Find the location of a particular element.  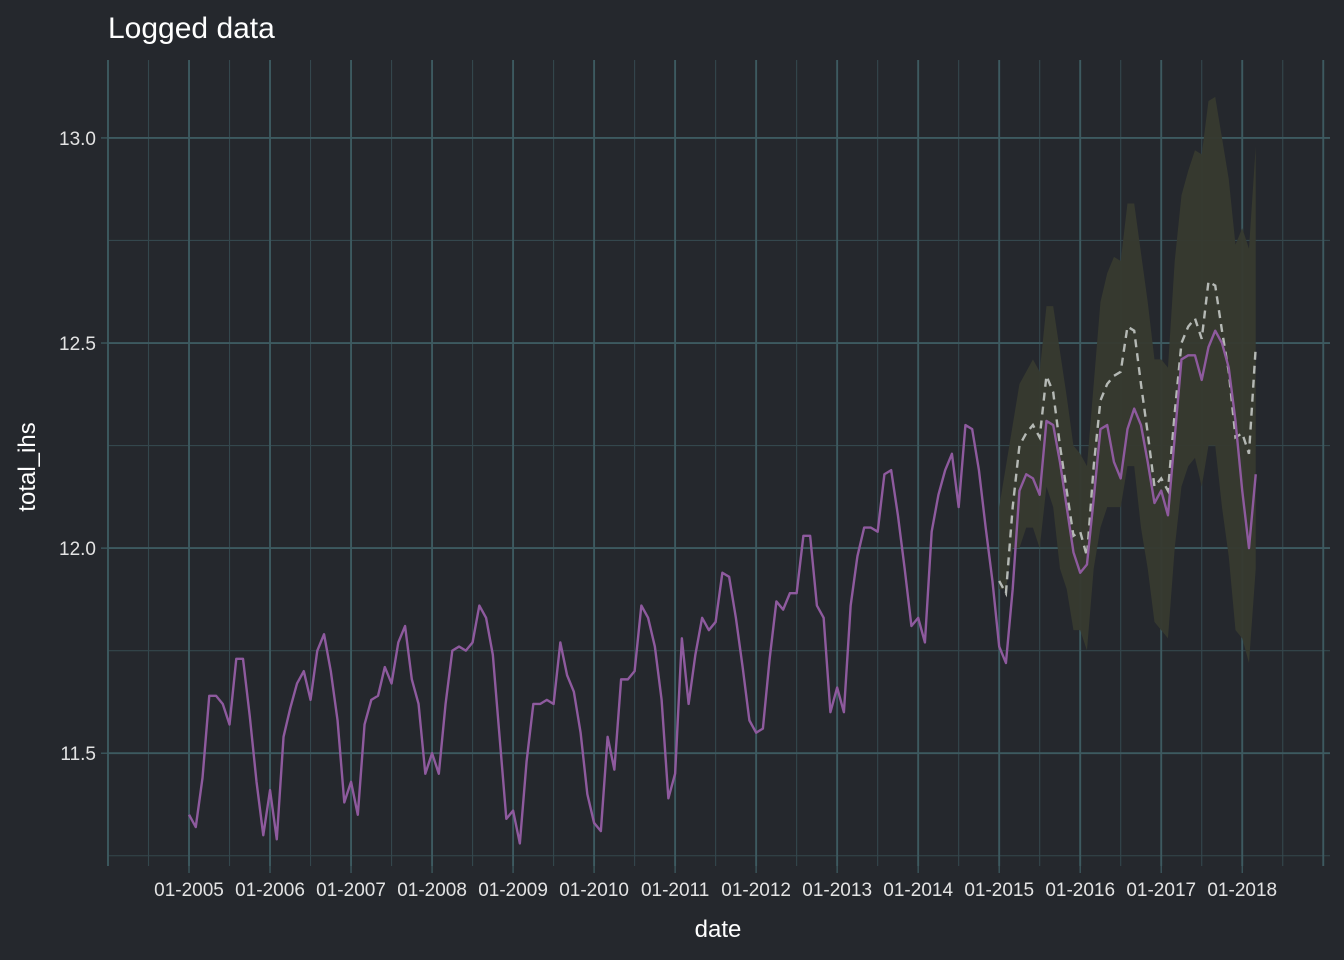

y-axis-title: total_ihs is located at coordinates (27, 466).